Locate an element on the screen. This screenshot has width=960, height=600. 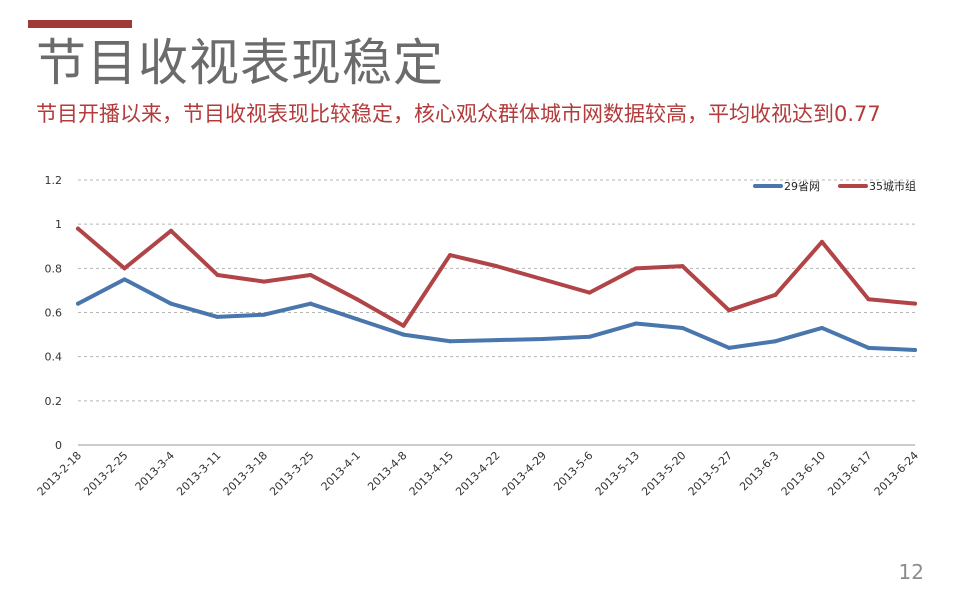
x-tick-label: 2013-6-17 is located at coordinates (849, 473).